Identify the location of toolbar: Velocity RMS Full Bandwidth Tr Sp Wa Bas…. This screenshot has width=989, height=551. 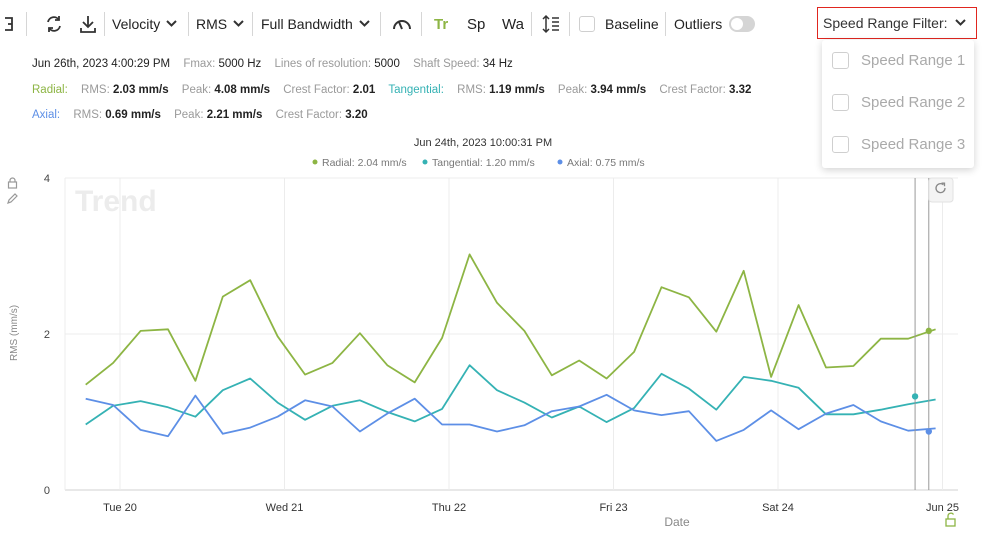
(494, 23).